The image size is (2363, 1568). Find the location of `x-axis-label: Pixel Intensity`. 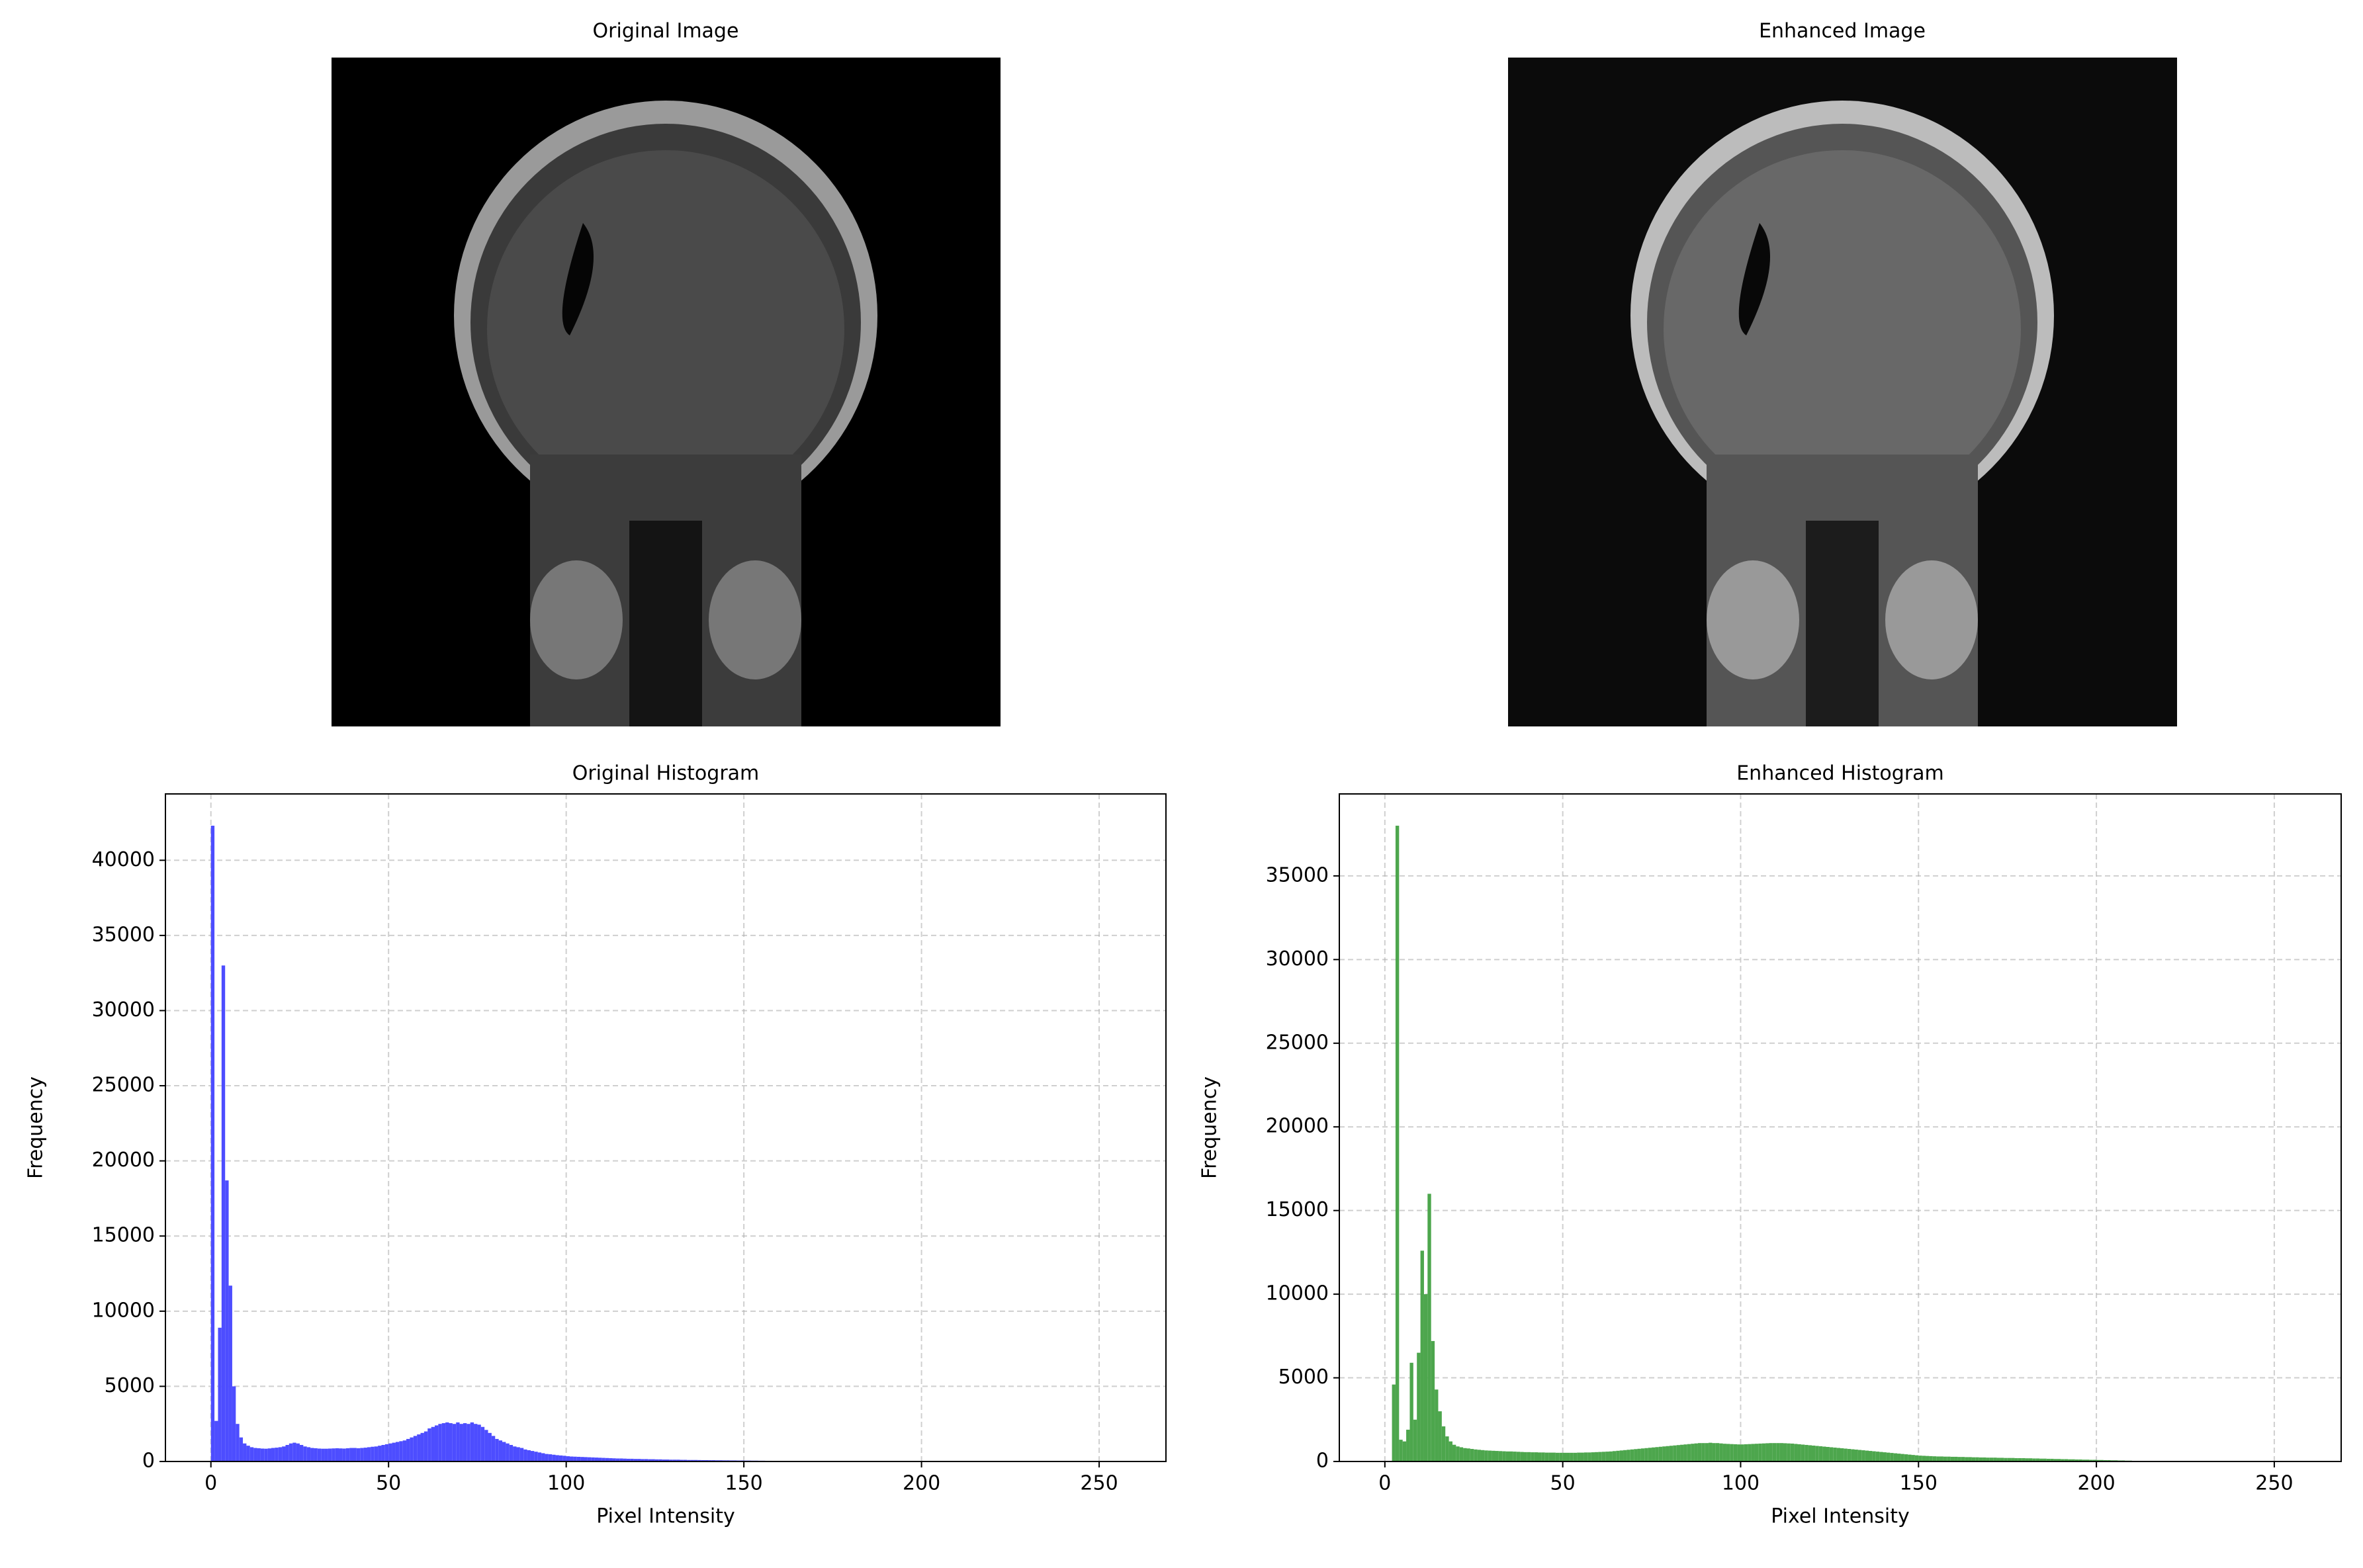

x-axis-label: Pixel Intensity is located at coordinates (1840, 1517).